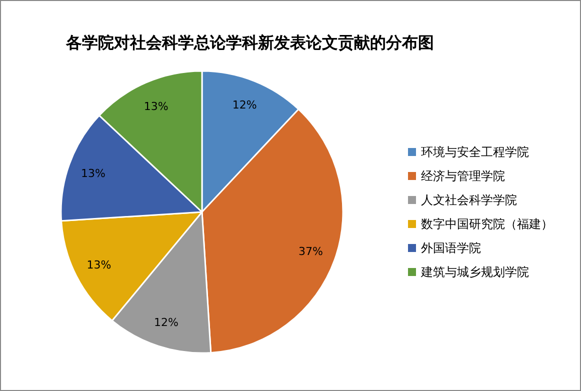 The height and width of the screenshot is (391, 581). What do you see at coordinates (463, 176) in the screenshot?
I see `legend-label: 经济与管理学院` at bounding box center [463, 176].